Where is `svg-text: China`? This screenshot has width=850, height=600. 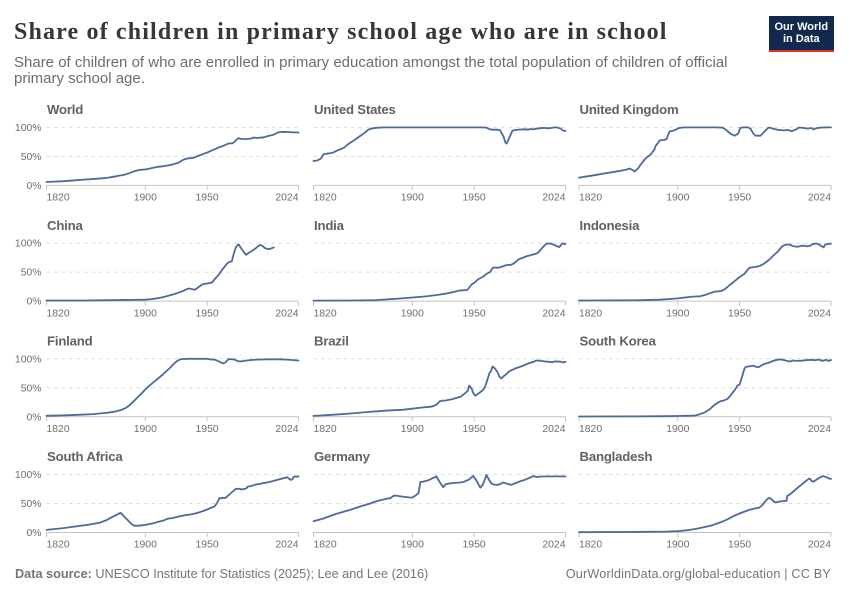 svg-text: China is located at coordinates (65, 225).